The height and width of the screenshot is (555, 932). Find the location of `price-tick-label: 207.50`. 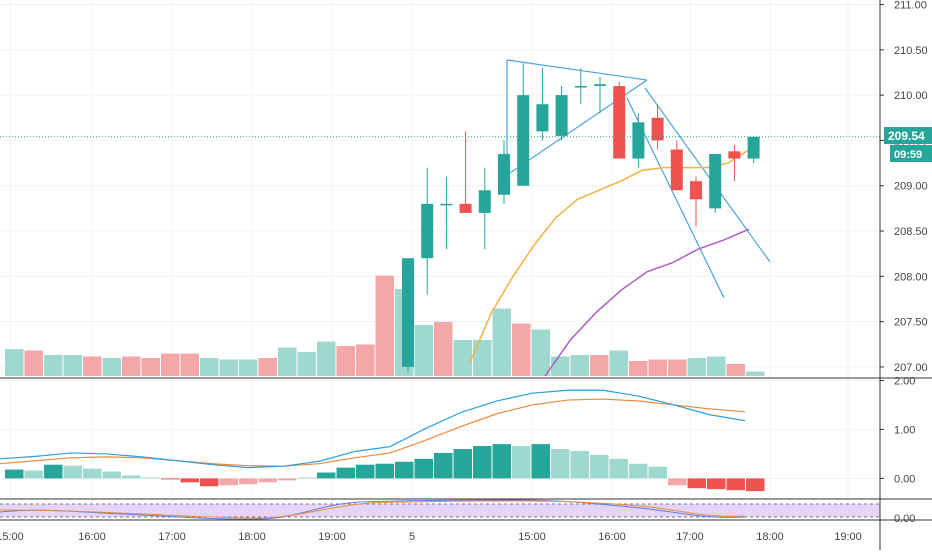

price-tick-label: 207.50 is located at coordinates (911, 323).